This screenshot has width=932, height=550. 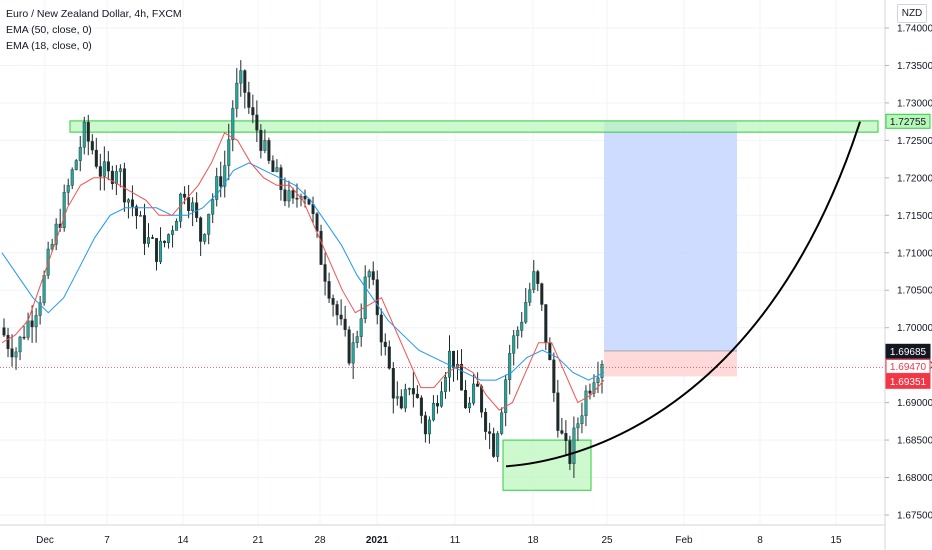 What do you see at coordinates (914, 216) in the screenshot?
I see `y-tick-label-5: 1.71500` at bounding box center [914, 216].